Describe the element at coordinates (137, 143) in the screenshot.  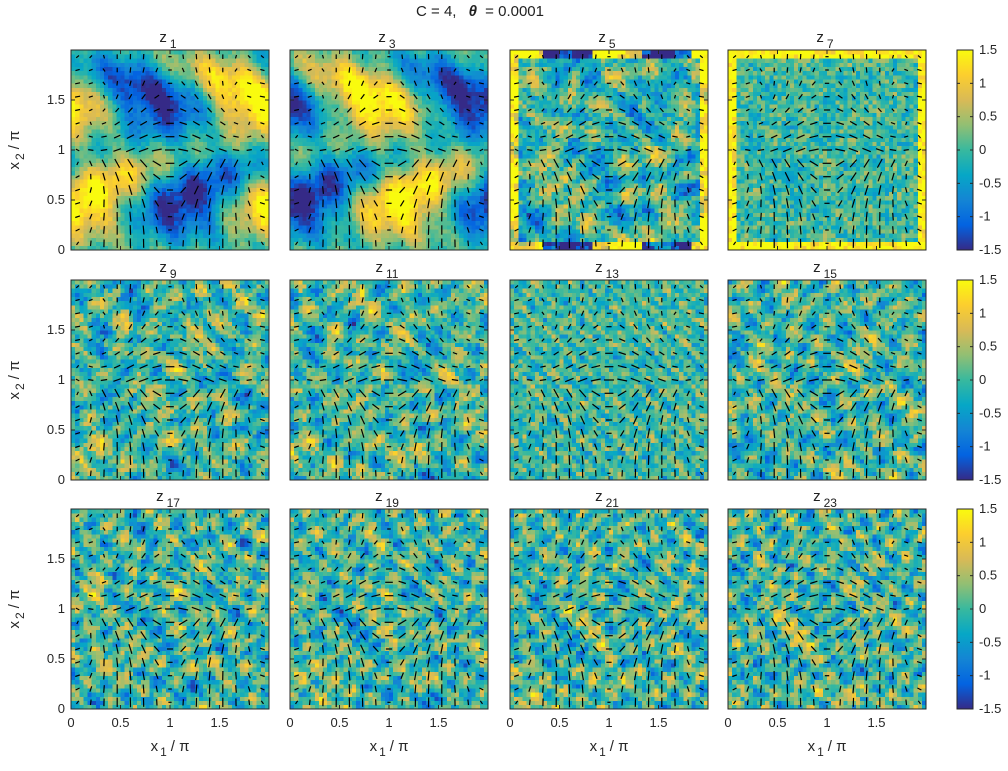
I see `panel-z-1: z 1 0 0.5 1 1.5 x2/ π` at that location.